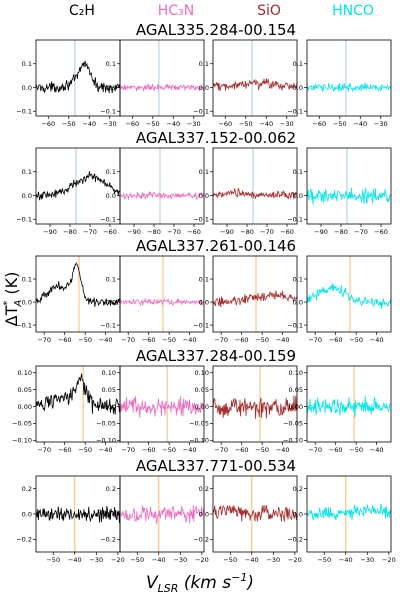  What do you see at coordinates (13, 299) in the screenshot?
I see `y-axis-label: ΔT*A (K)` at bounding box center [13, 299].